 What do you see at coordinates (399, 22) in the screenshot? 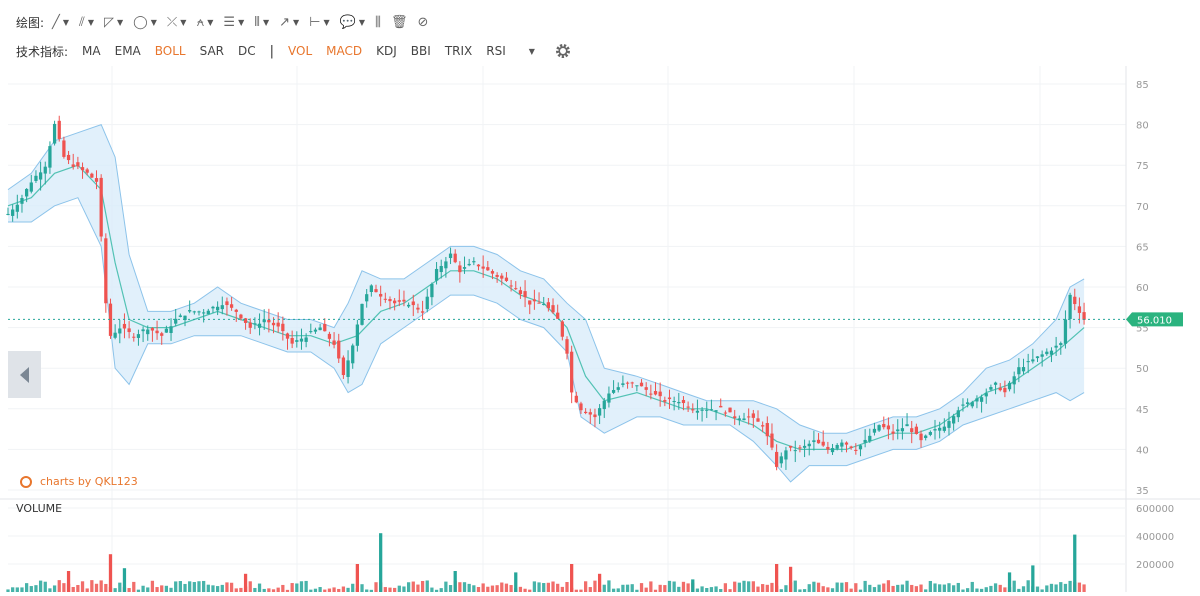
I see `trash-tool-button: 🗑` at bounding box center [399, 22].